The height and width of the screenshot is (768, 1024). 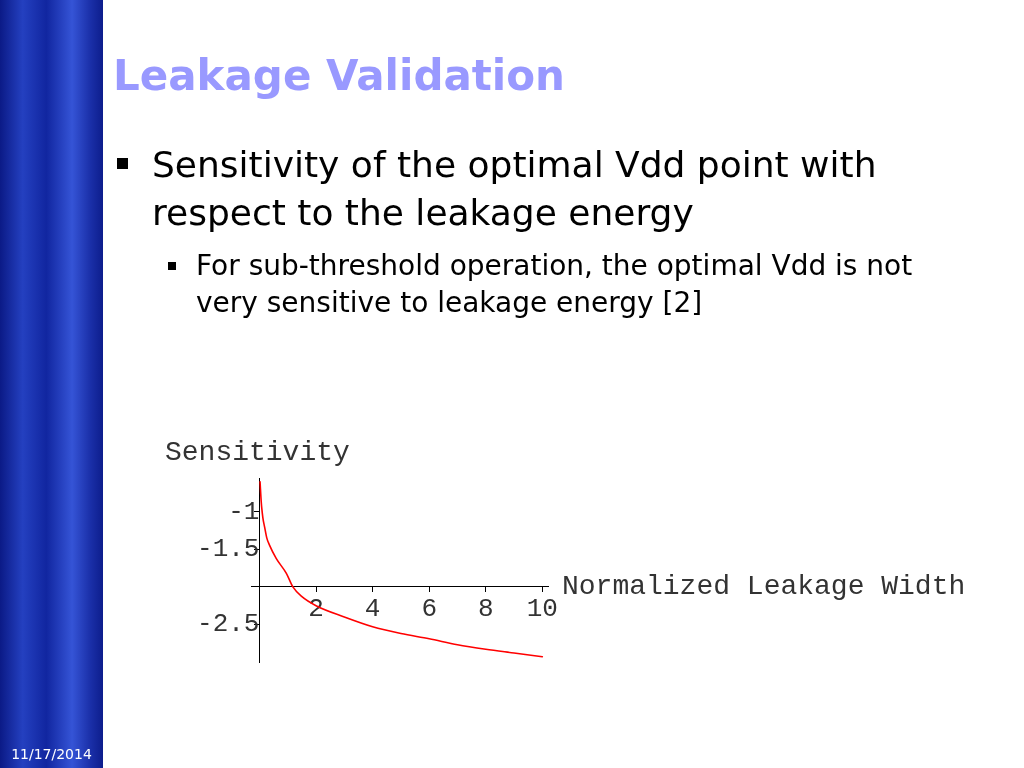 I want to click on chart-subtitle: Sensitivity of the optimal Vdd point with respect to the leakage energy, so click(x=515, y=189).